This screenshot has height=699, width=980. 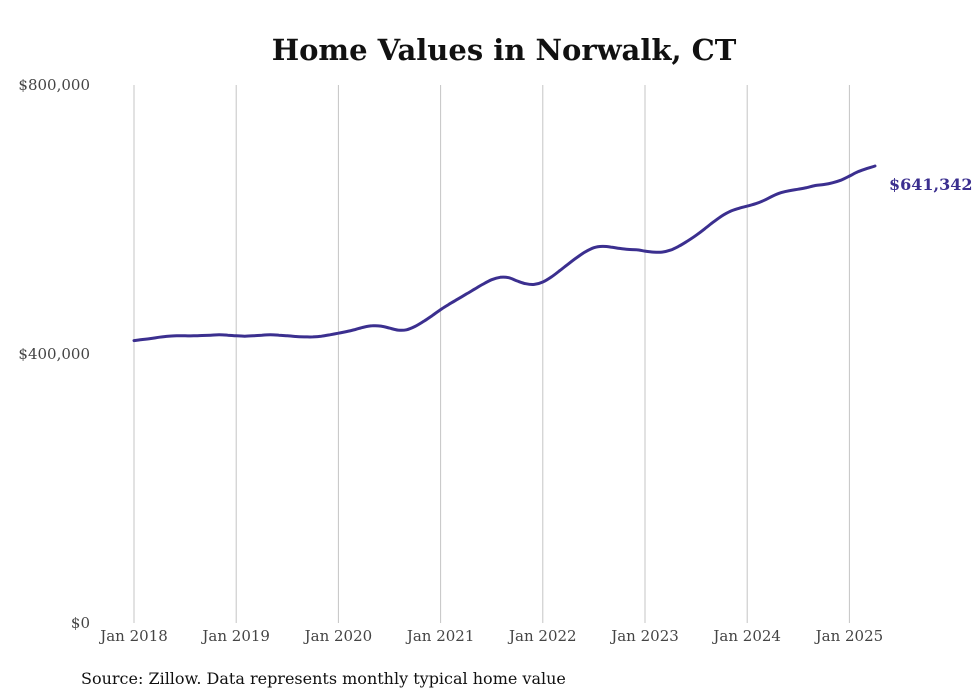 I want to click on y-tick-label: $400,000, so click(x=54, y=354).